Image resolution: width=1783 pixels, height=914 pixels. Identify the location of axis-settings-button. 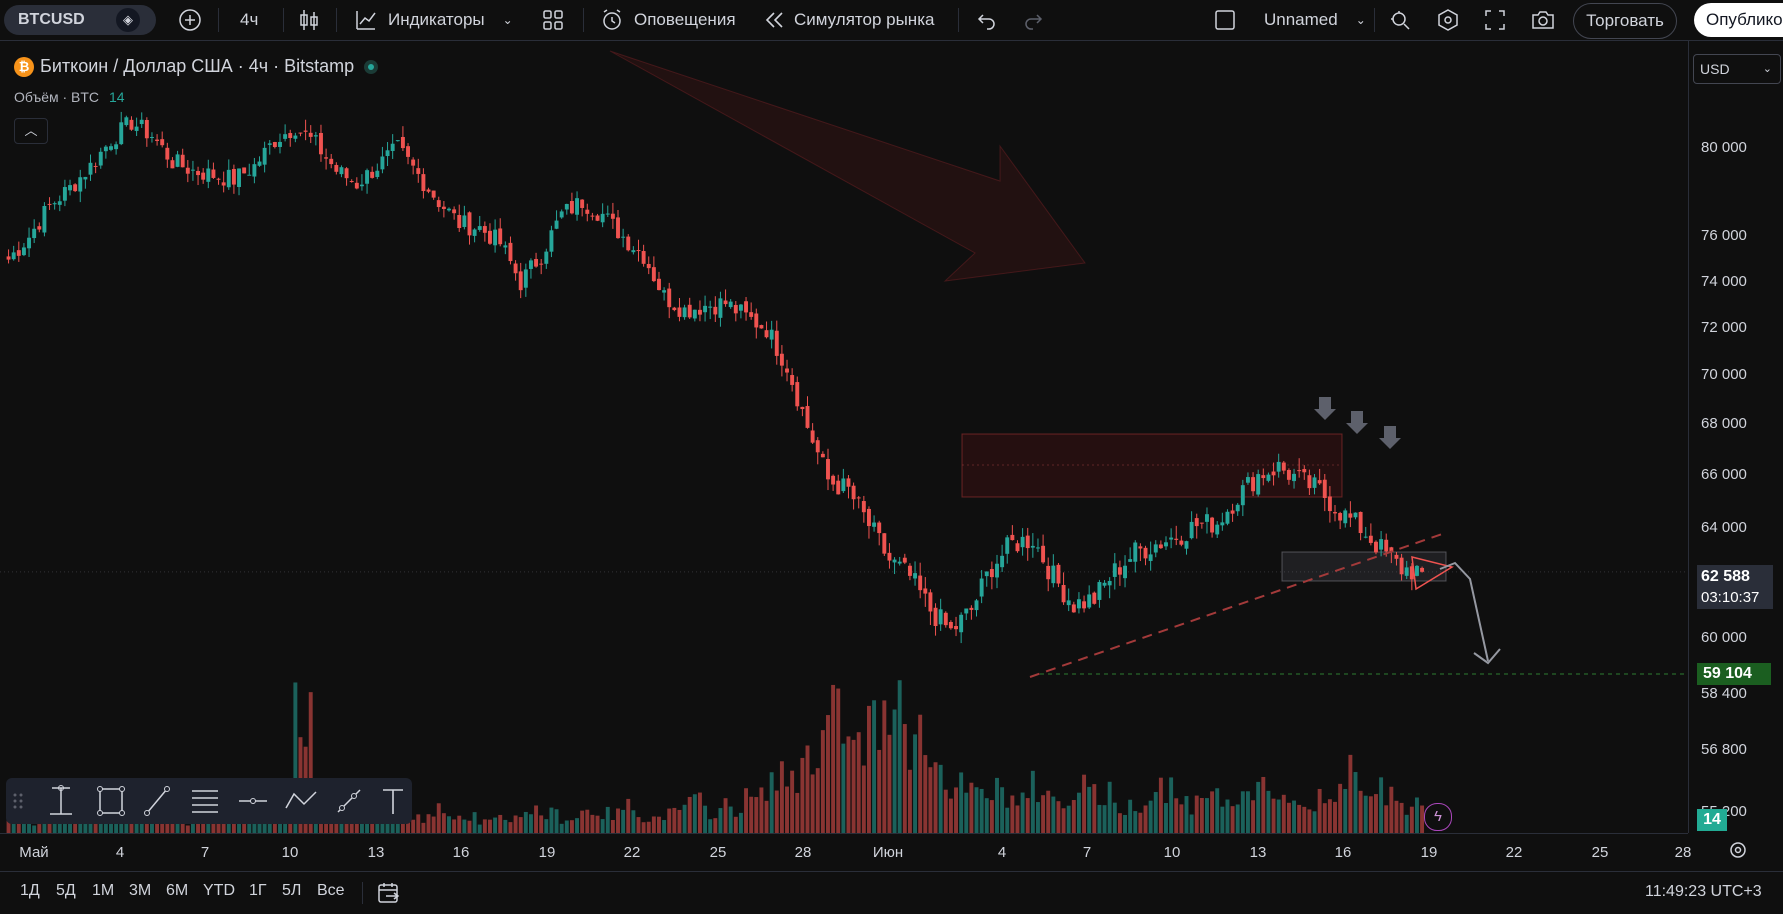
(1738, 850).